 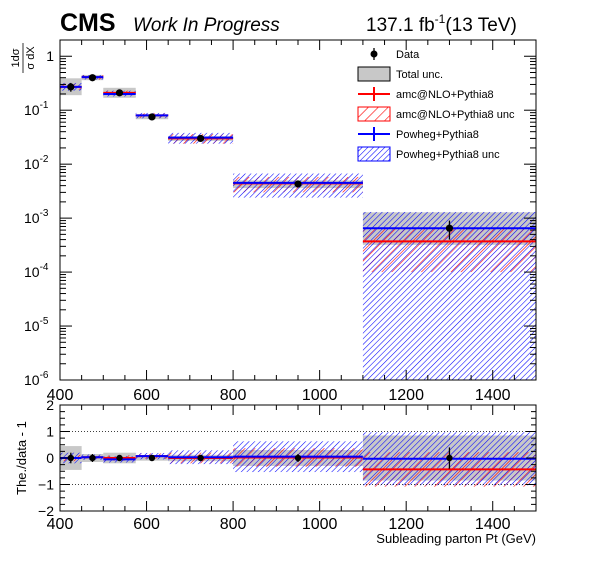 What do you see at coordinates (419, 75) in the screenshot?
I see `legend-label: Total unc.` at bounding box center [419, 75].